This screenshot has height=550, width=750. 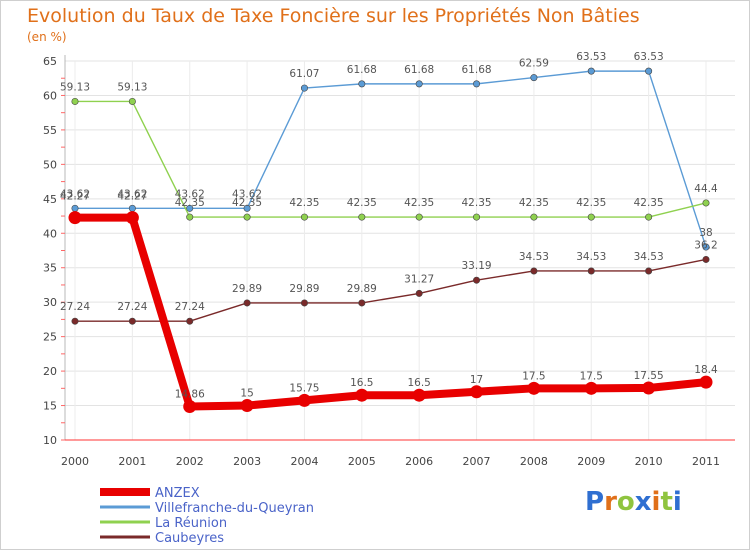 What do you see at coordinates (50, 406) in the screenshot?
I see `y-tick-label: 15` at bounding box center [50, 406].